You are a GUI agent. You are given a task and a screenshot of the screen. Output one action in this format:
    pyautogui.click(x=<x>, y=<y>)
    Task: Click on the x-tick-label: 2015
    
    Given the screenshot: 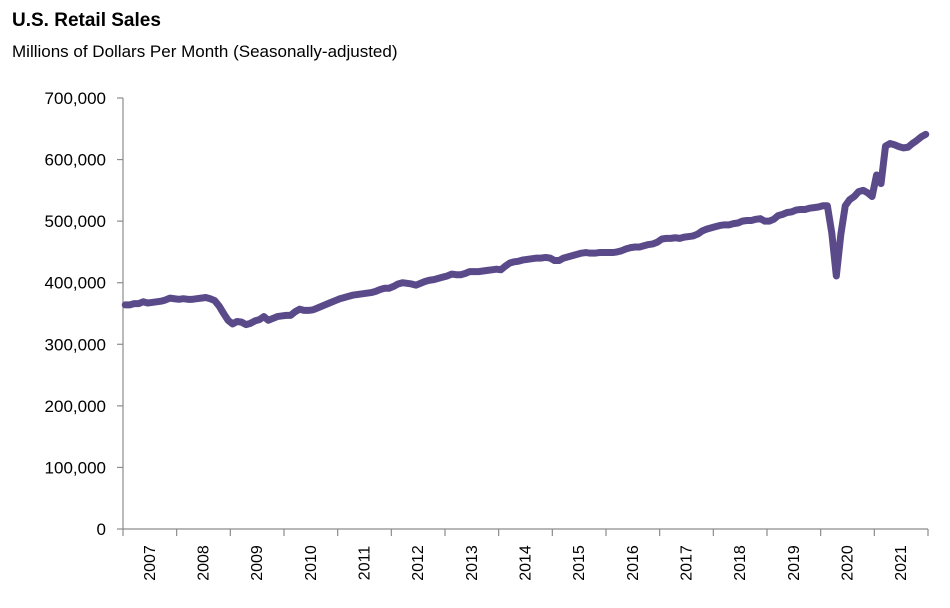 What is the action you would take?
    pyautogui.click(x=579, y=563)
    